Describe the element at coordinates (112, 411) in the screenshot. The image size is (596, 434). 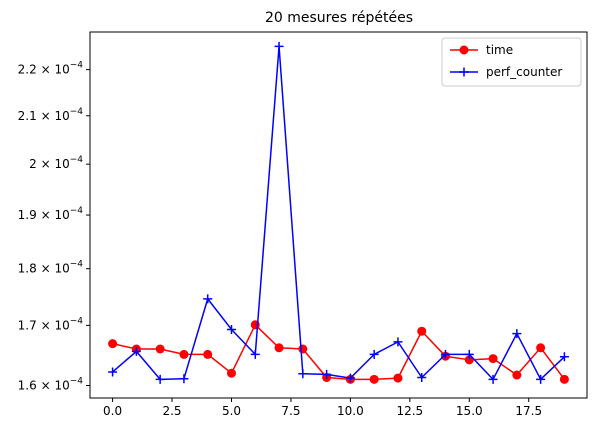
I see `x-tick-label: 0.0` at that location.